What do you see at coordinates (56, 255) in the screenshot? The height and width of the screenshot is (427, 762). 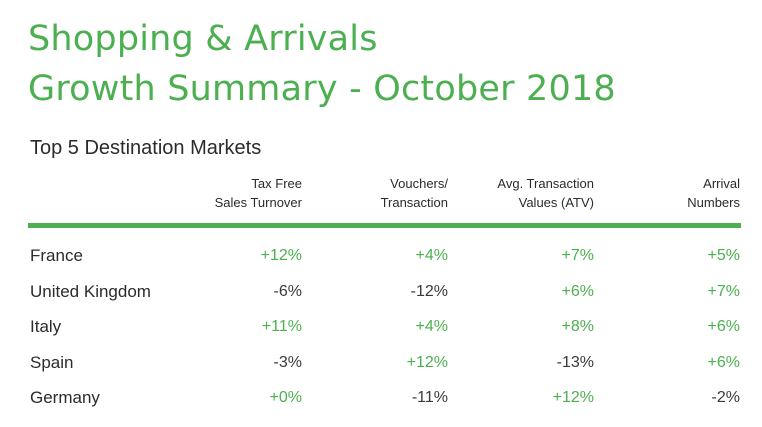 I see `row-label-france: France` at bounding box center [56, 255].